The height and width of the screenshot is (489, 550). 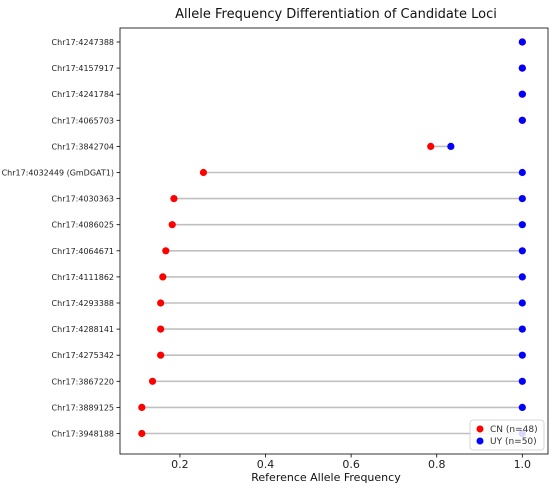 I want to click on y-tick-label: Chr17:3867220, so click(x=83, y=381).